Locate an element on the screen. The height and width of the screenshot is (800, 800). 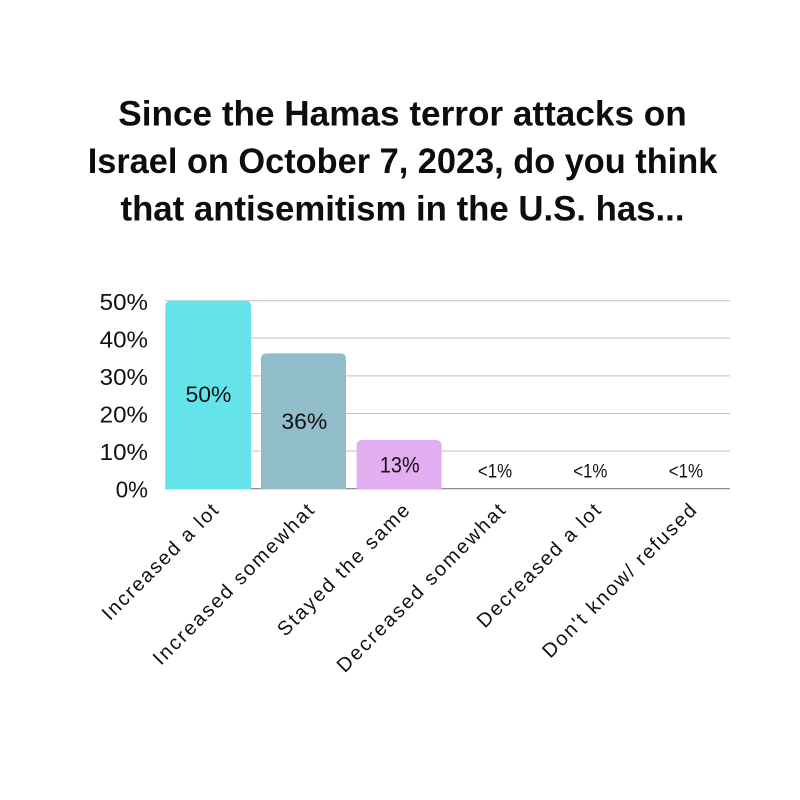
svg-text: 0% is located at coordinates (132, 490).